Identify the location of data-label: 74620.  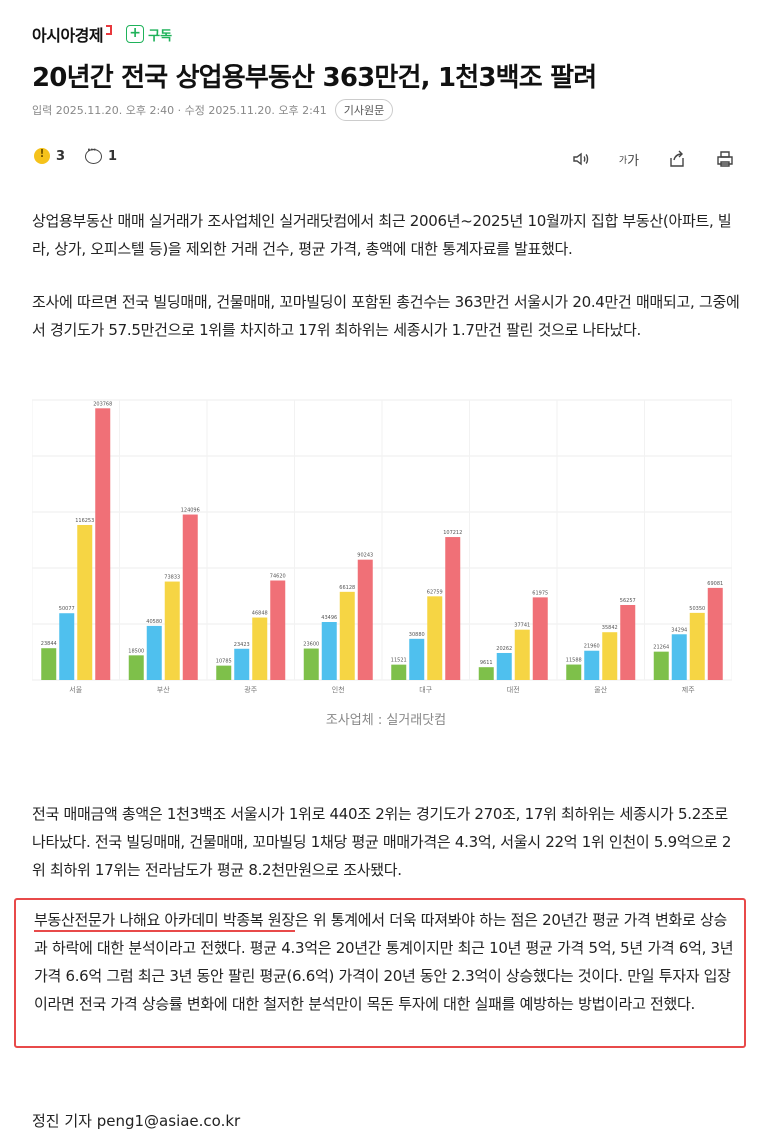
(278, 577).